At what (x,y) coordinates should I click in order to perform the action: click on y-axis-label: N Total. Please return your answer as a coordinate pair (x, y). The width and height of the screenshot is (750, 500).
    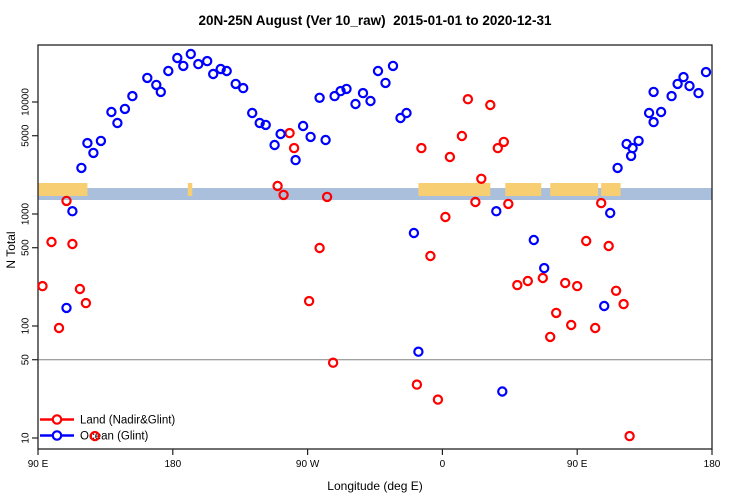
    Looking at the image, I should click on (11, 250).